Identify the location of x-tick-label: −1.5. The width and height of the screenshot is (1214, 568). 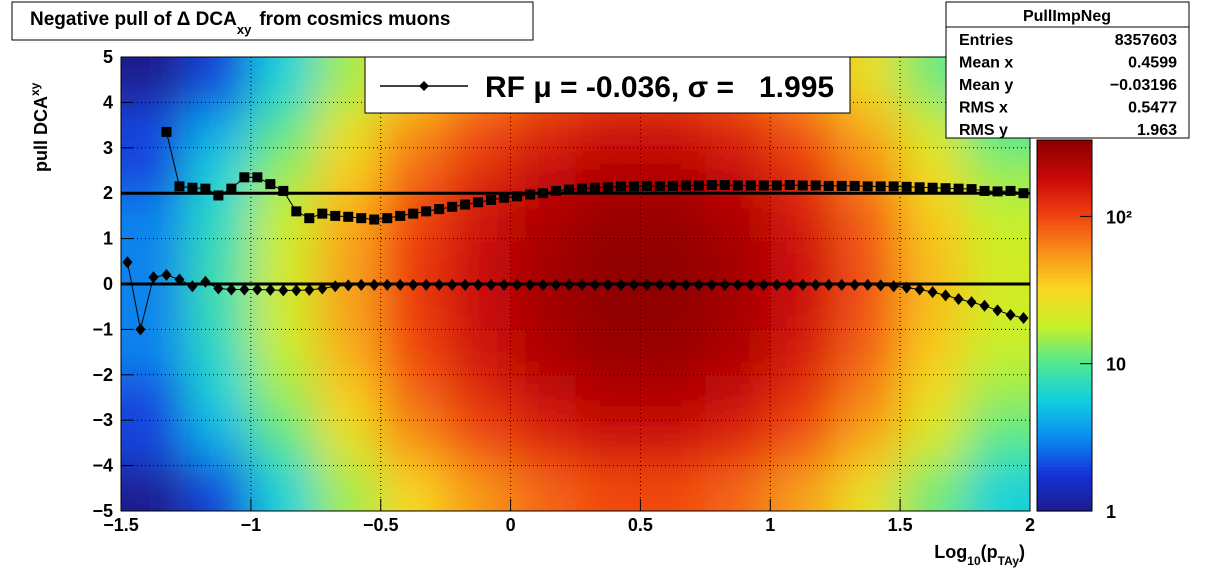
(121, 525).